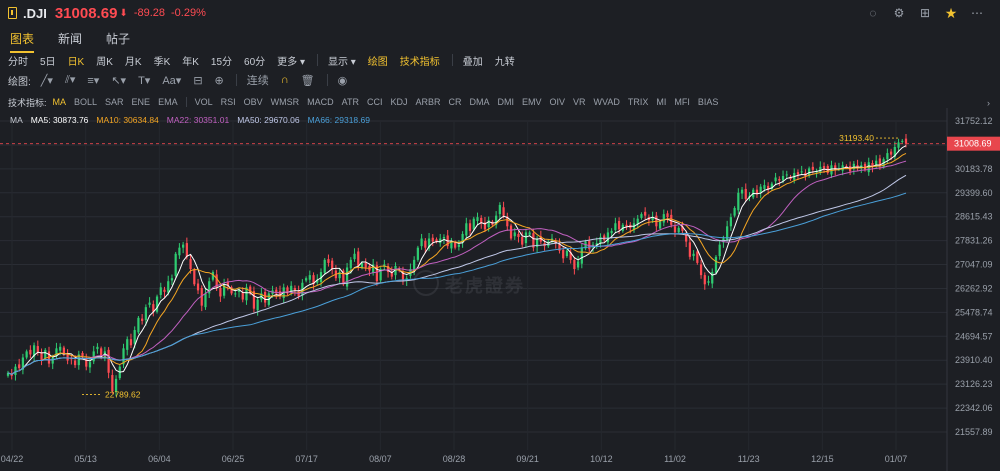 The image size is (1000, 471). What do you see at coordinates (455, 102) in the screenshot?
I see `indicator-cr: CR` at bounding box center [455, 102].